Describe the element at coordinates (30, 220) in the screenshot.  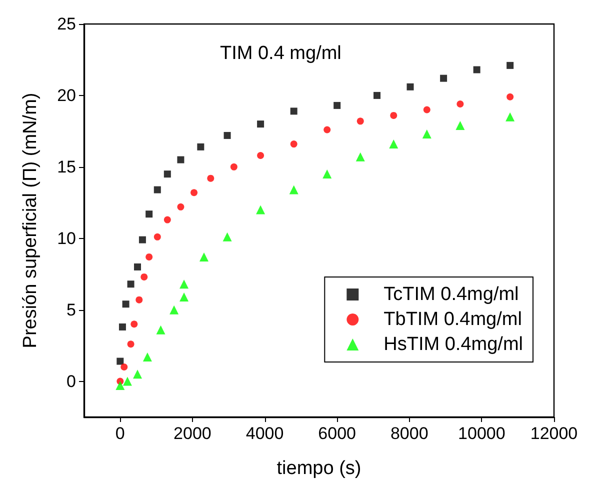
I see `y-axis-title: Presión superficial (Π) (mN/m)` at that location.